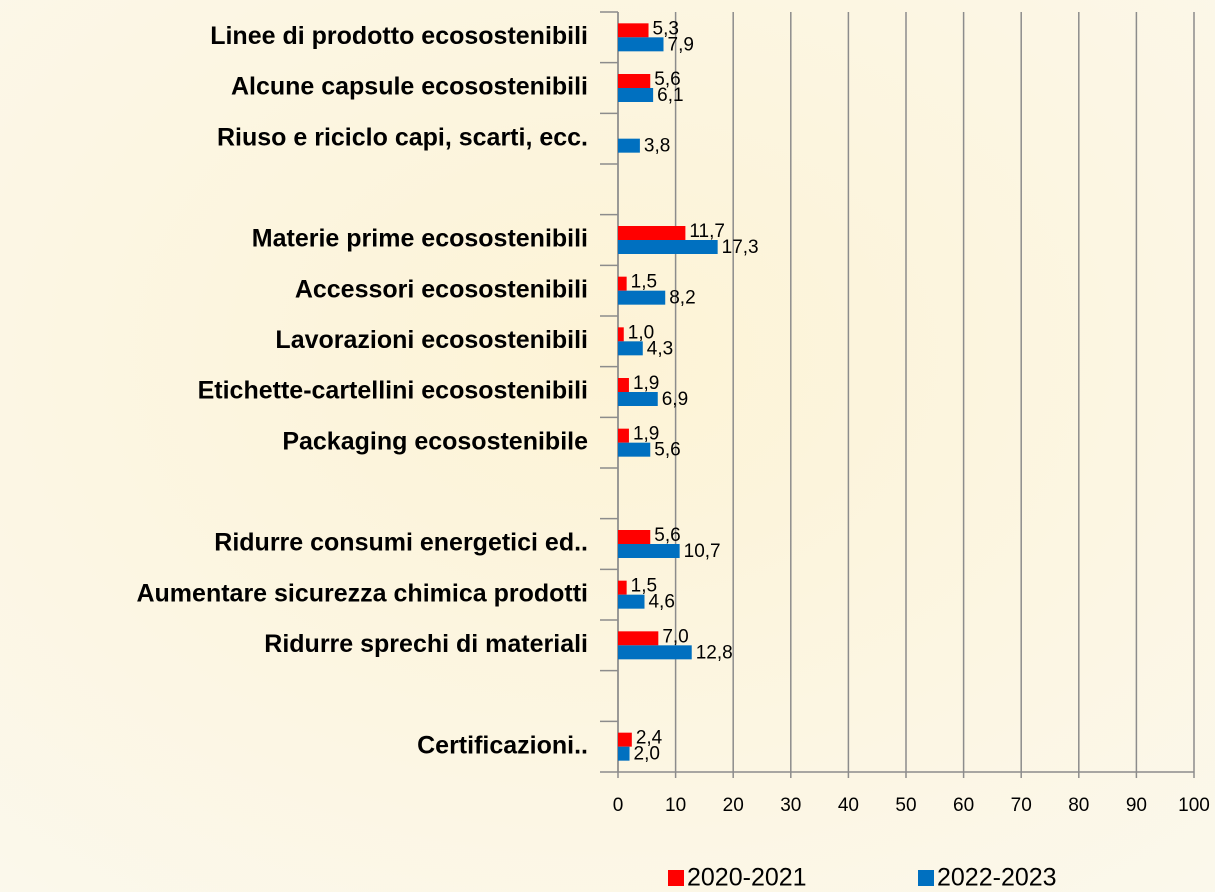 The width and height of the screenshot is (1215, 892). Describe the element at coordinates (435, 441) in the screenshot. I see `category-label: Packaging ecosostenibile` at that location.